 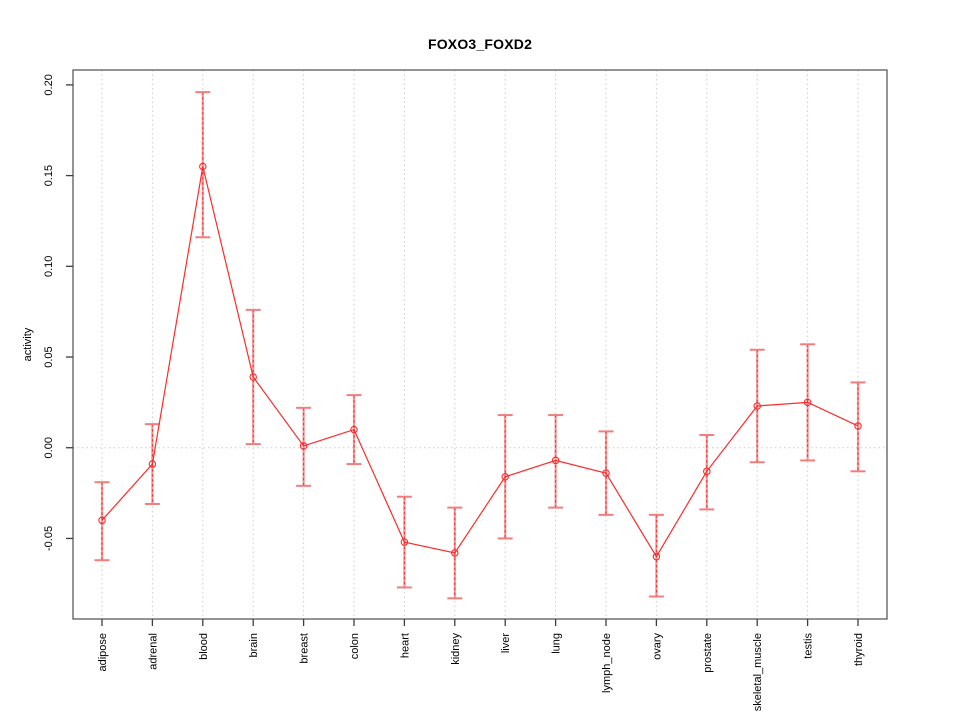 What do you see at coordinates (153, 651) in the screenshot?
I see `x-tick-label: adrenal` at bounding box center [153, 651].